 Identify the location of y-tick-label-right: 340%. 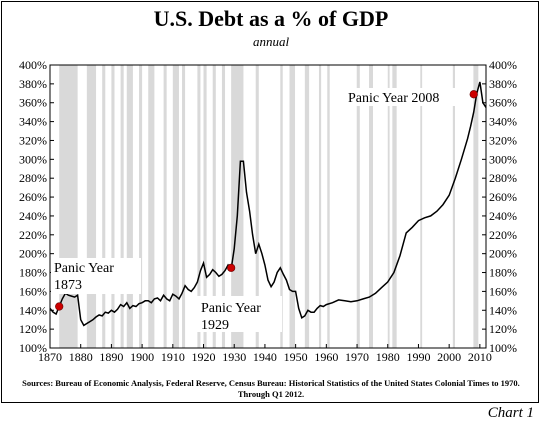
(503, 122).